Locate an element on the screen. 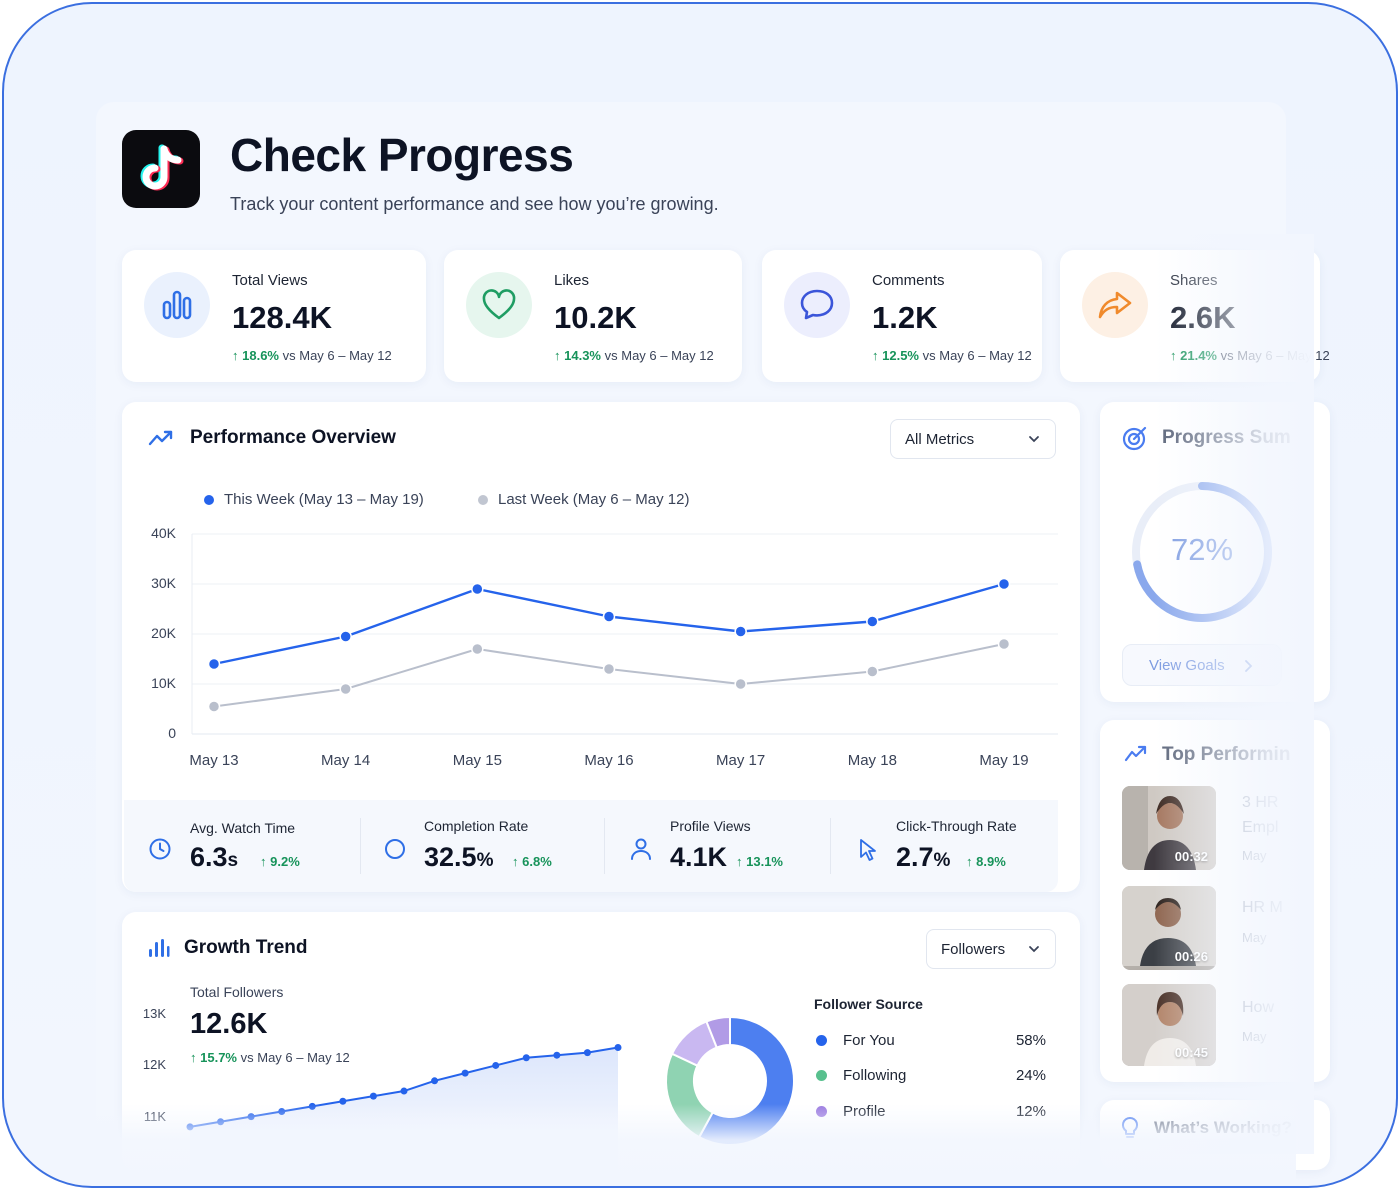  stat-delta: ↑ 18.6% vs May 6 – May 12 is located at coordinates (312, 355).